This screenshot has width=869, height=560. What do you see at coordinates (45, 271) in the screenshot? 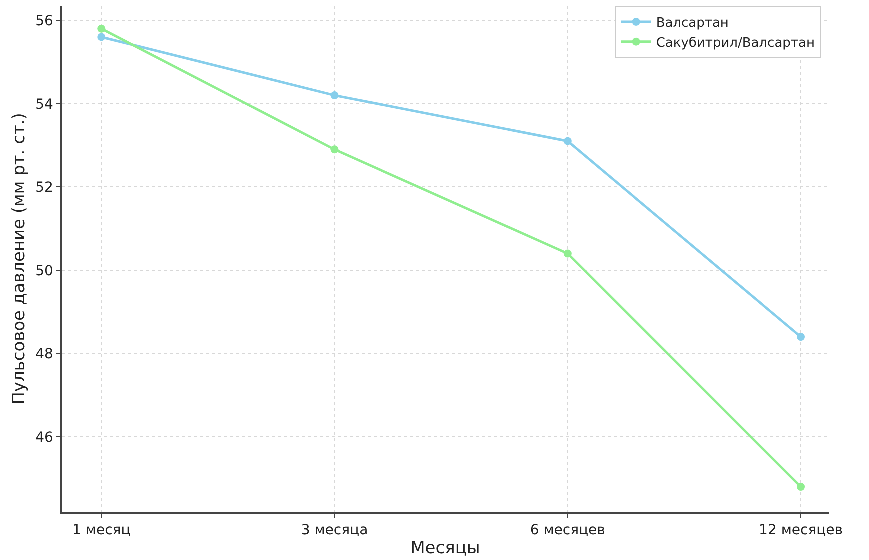
I see `y-tick-label: 50` at bounding box center [45, 271].